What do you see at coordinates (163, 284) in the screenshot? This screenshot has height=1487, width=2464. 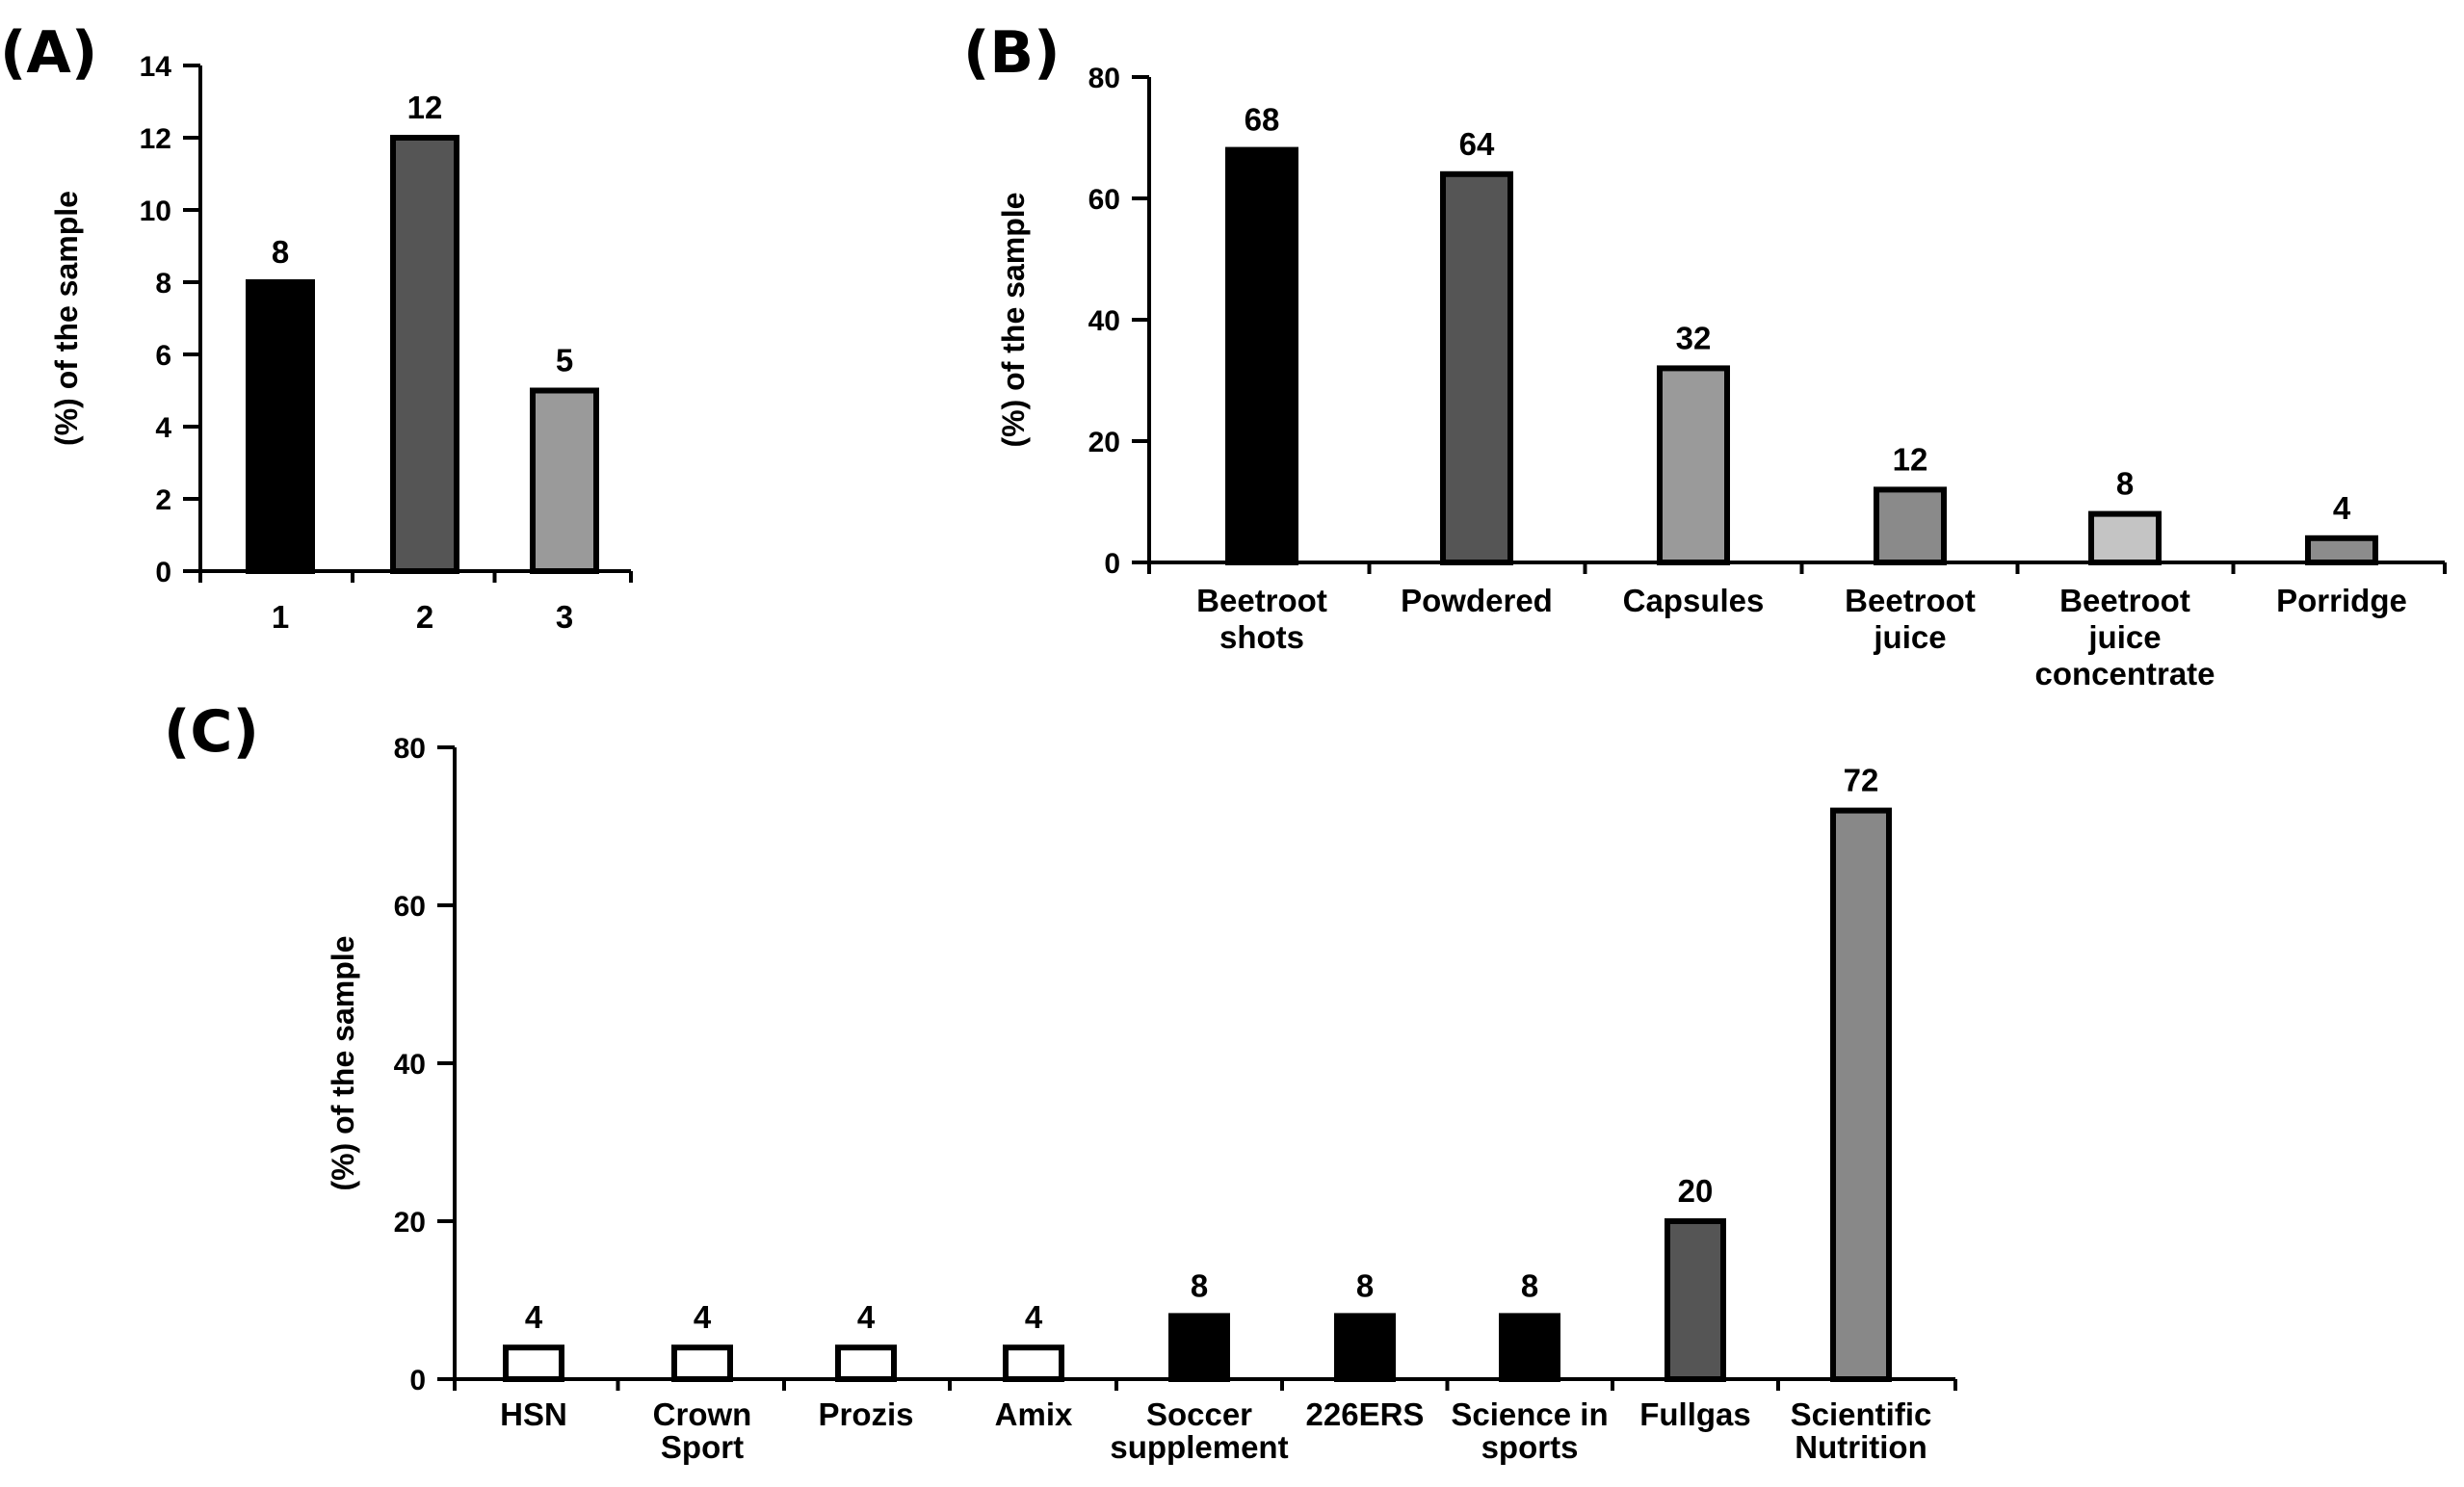 I see `panel-a-y-tick-label: 8` at bounding box center [163, 284].